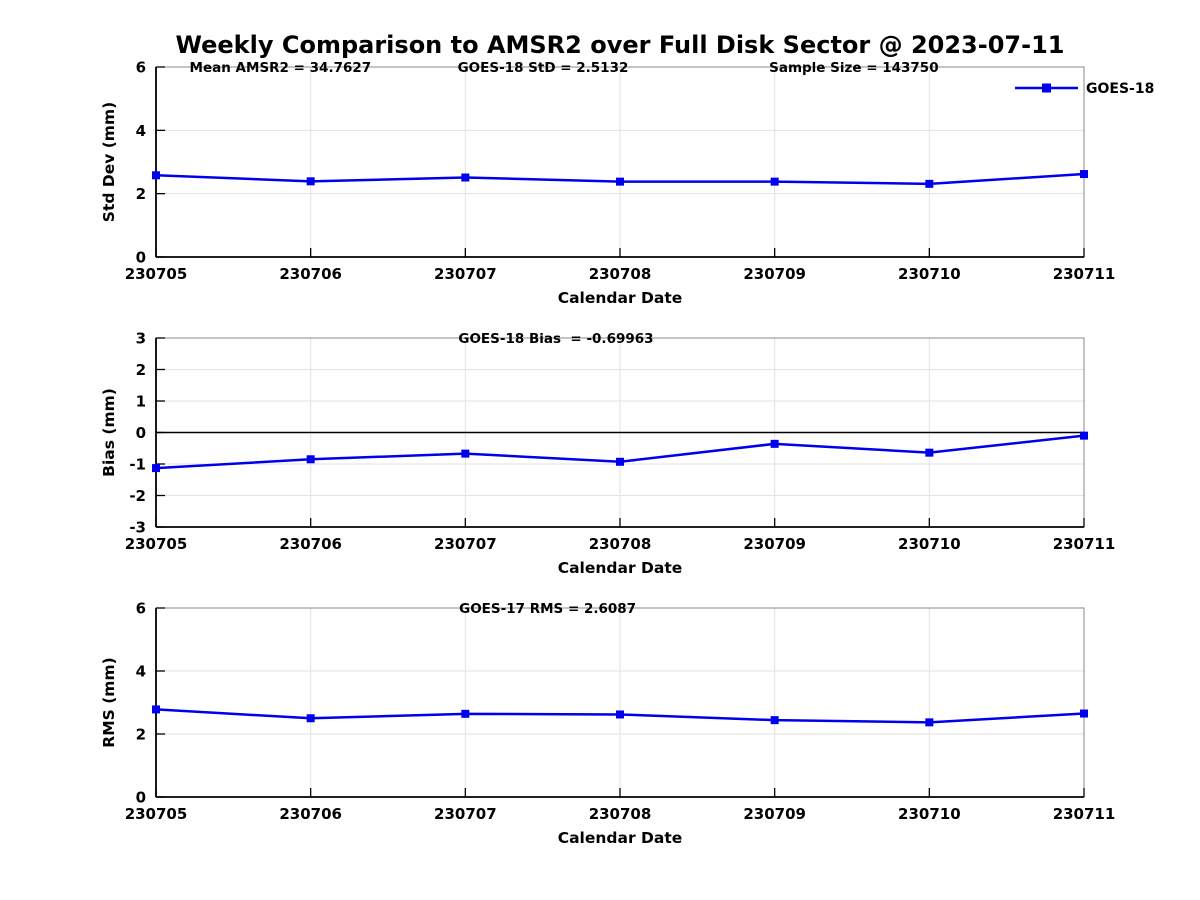 The image size is (1200, 900). I want to click on y-tick-label: -2, so click(137, 496).